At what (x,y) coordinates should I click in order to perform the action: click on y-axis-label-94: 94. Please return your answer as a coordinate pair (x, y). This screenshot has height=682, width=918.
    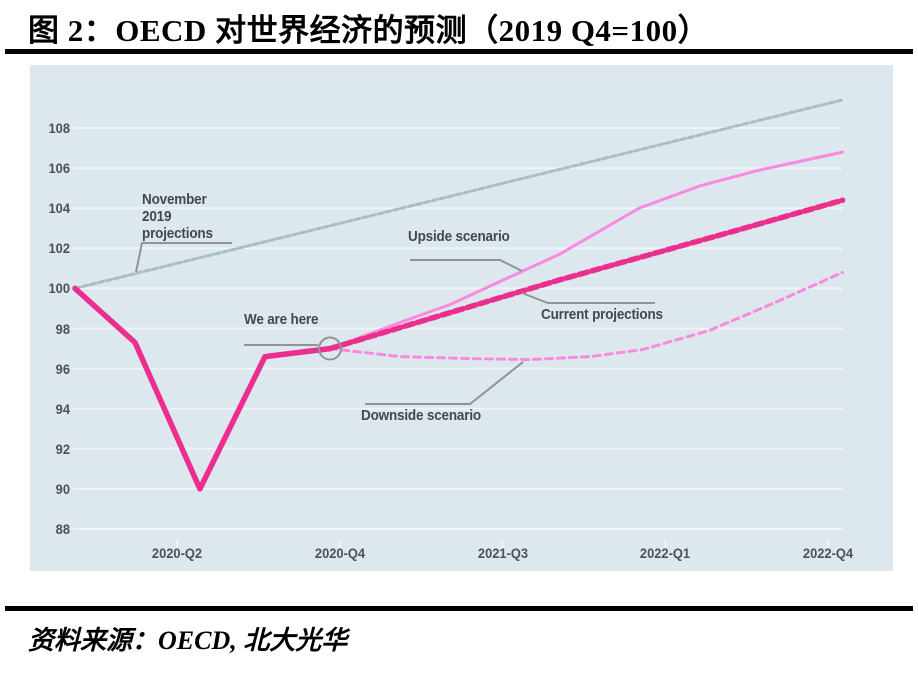
    Looking at the image, I should click on (62, 408).